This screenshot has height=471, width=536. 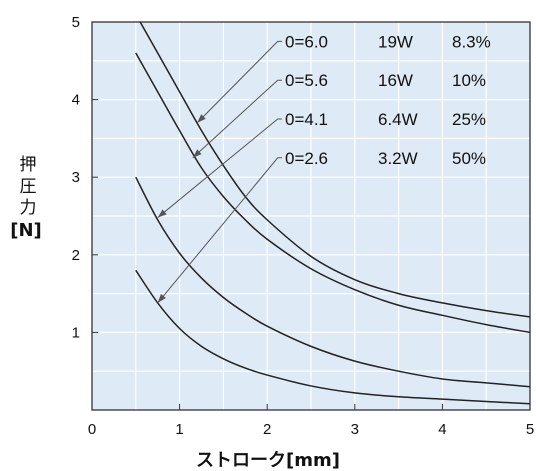 What do you see at coordinates (398, 119) in the screenshot?
I see `legend-series-power: 6.4W` at bounding box center [398, 119].